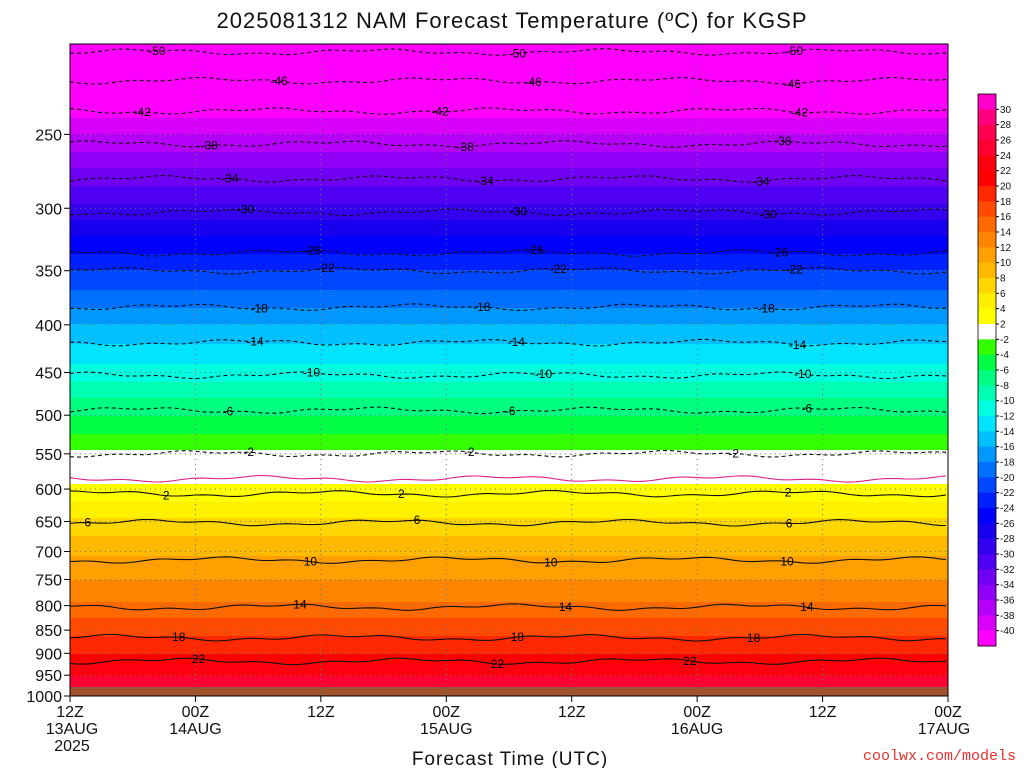 This screenshot has width=1024, height=768. I want to click on y-tick-label: 1000, so click(44, 697).